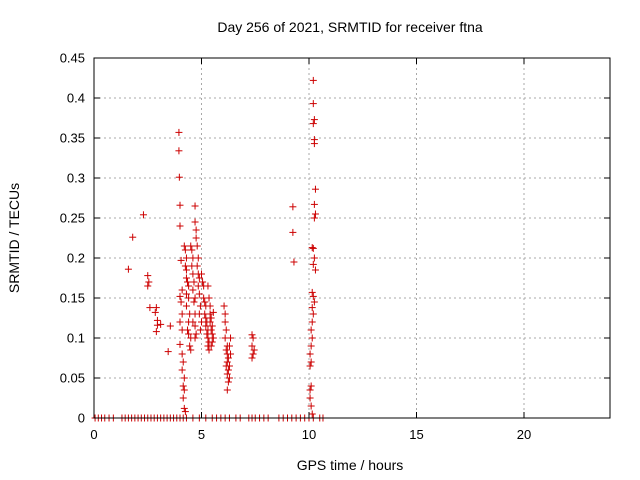 The width and height of the screenshot is (640, 480). I want to click on y-tick-label: 0.2, so click(76, 258).